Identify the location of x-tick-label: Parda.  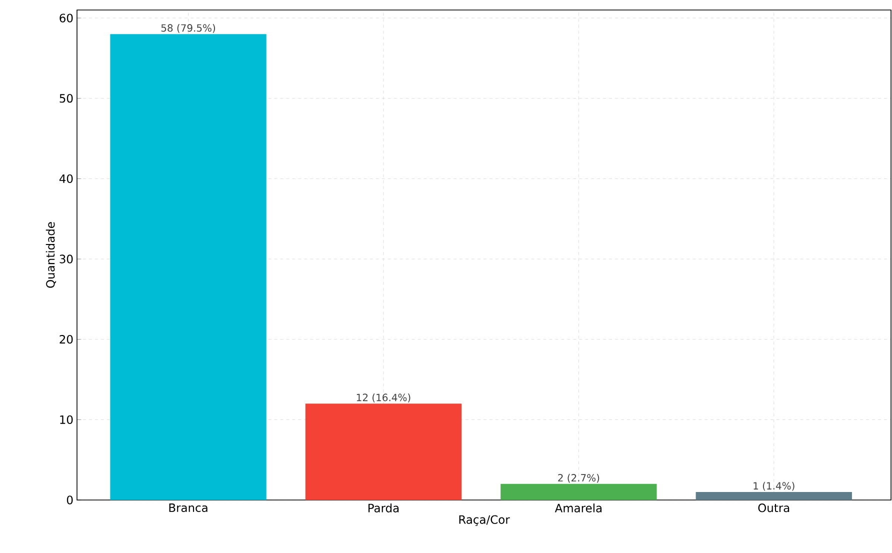
(383, 508).